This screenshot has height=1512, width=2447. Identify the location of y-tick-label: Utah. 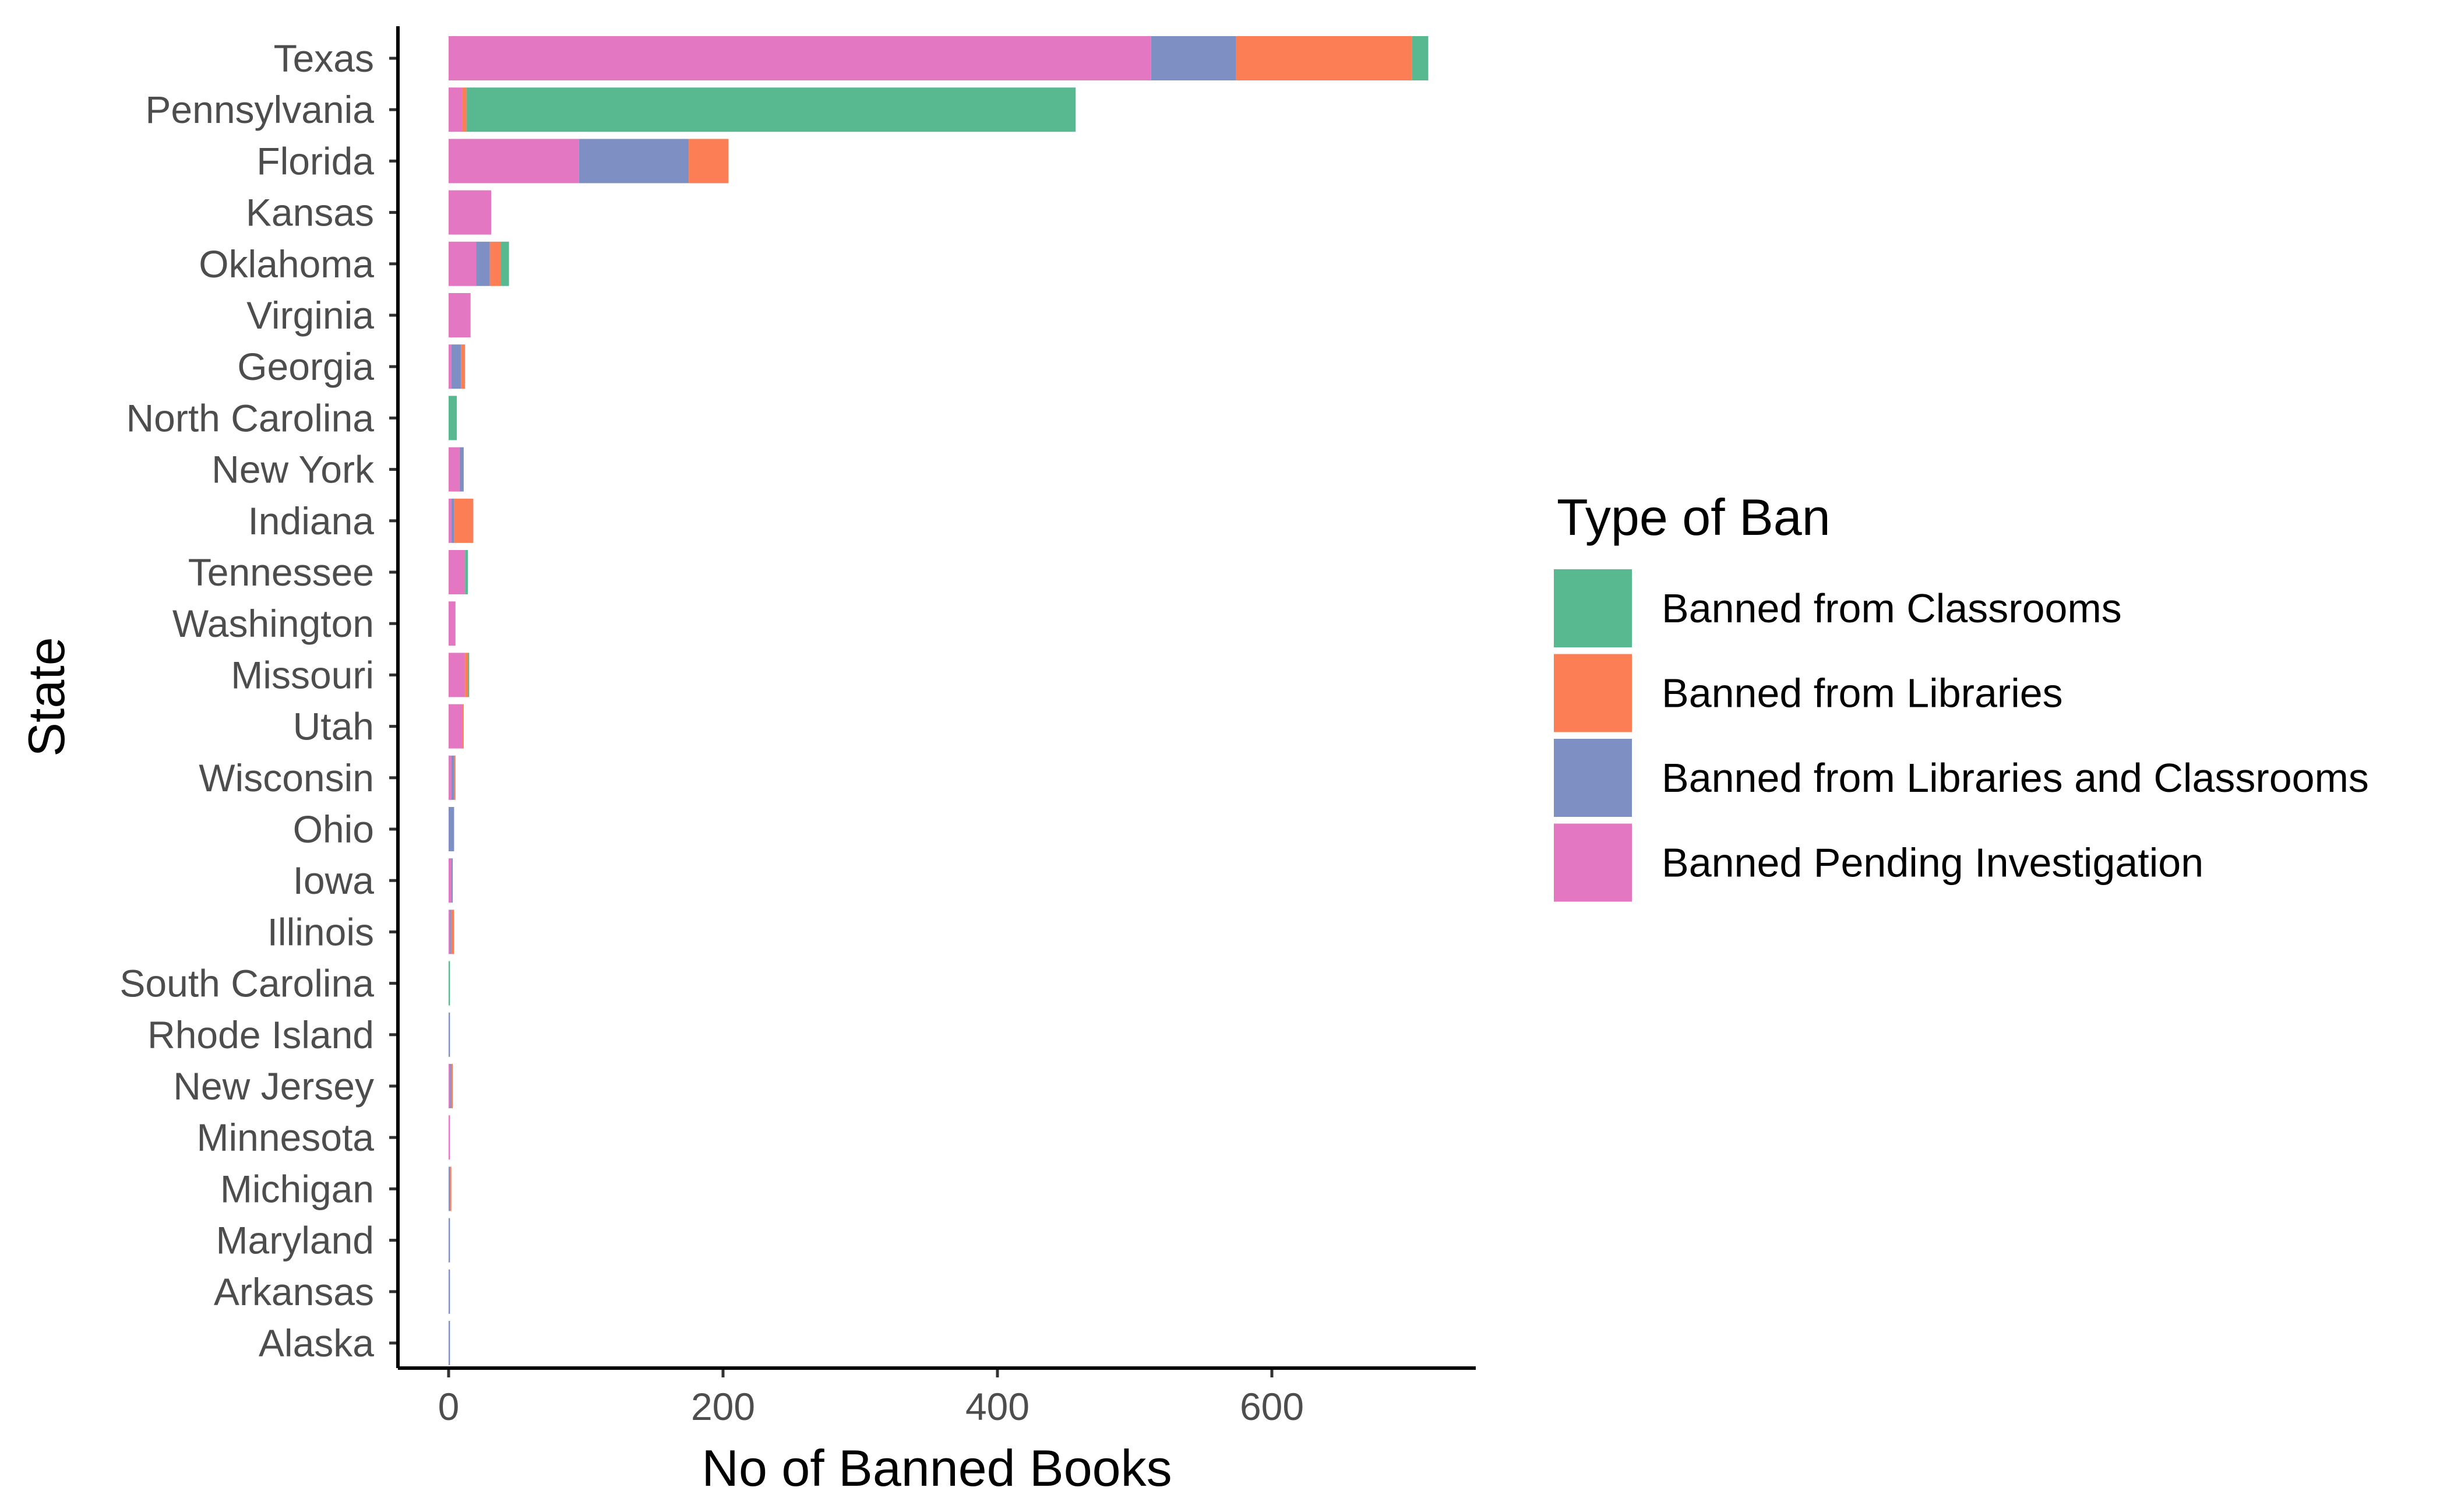
(333, 726).